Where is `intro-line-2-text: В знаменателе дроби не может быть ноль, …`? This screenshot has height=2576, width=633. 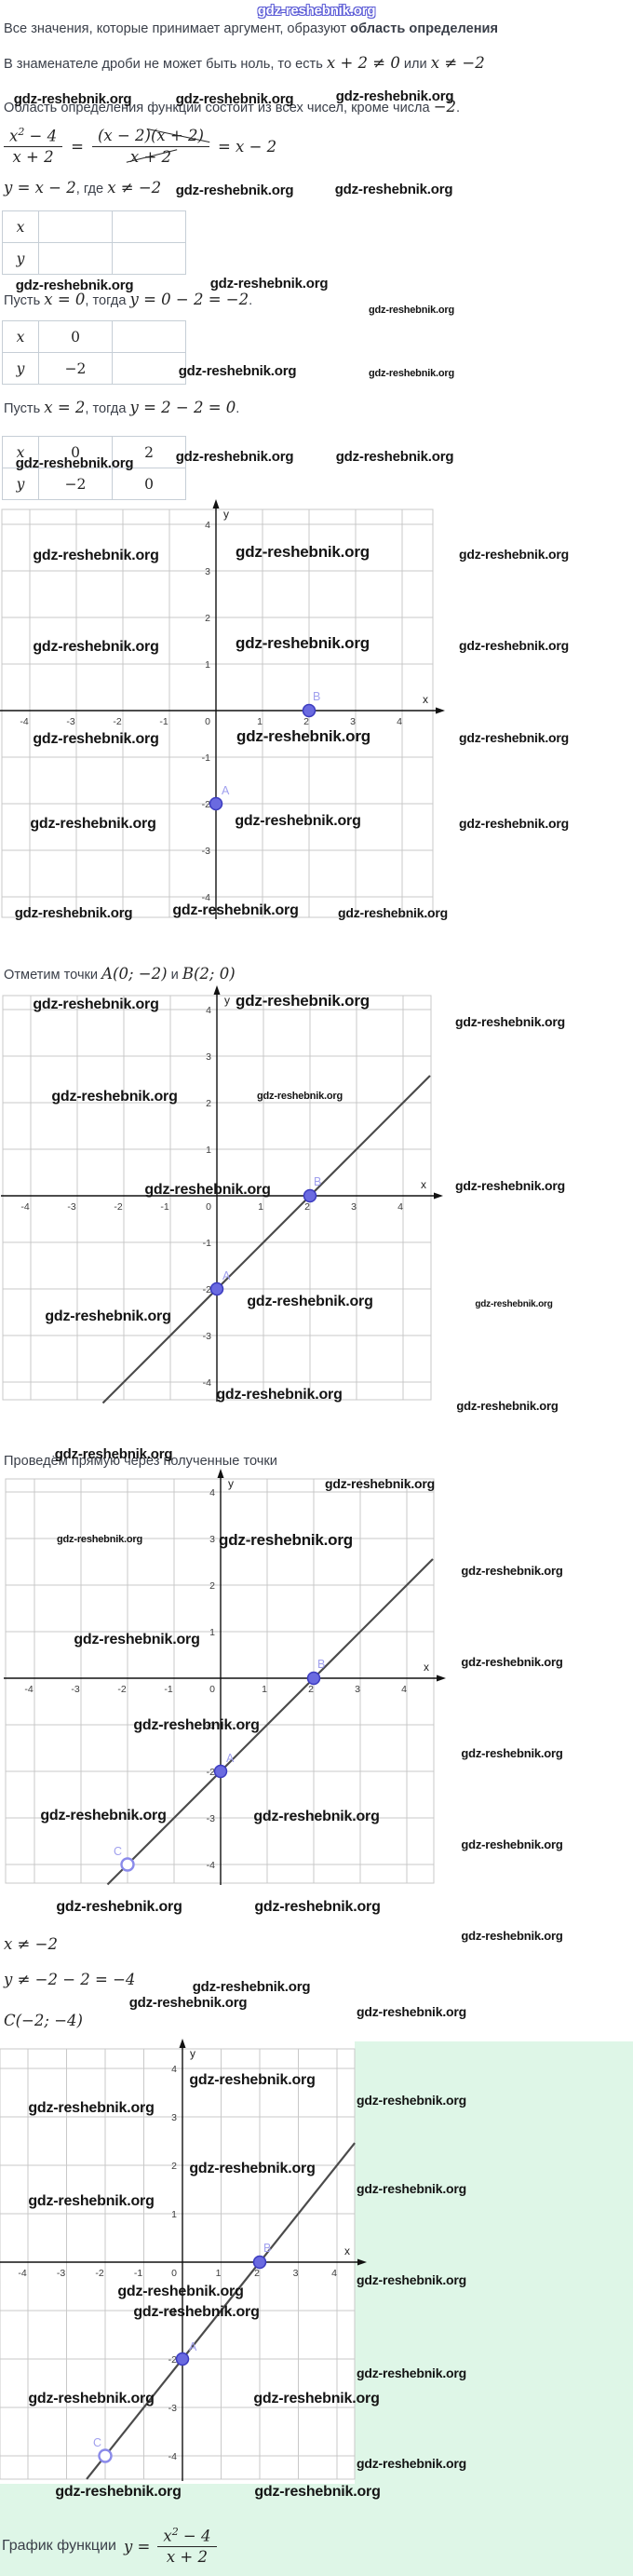
intro-line-2-text: В знаменателе дроби не может быть ноль, … is located at coordinates (165, 64).